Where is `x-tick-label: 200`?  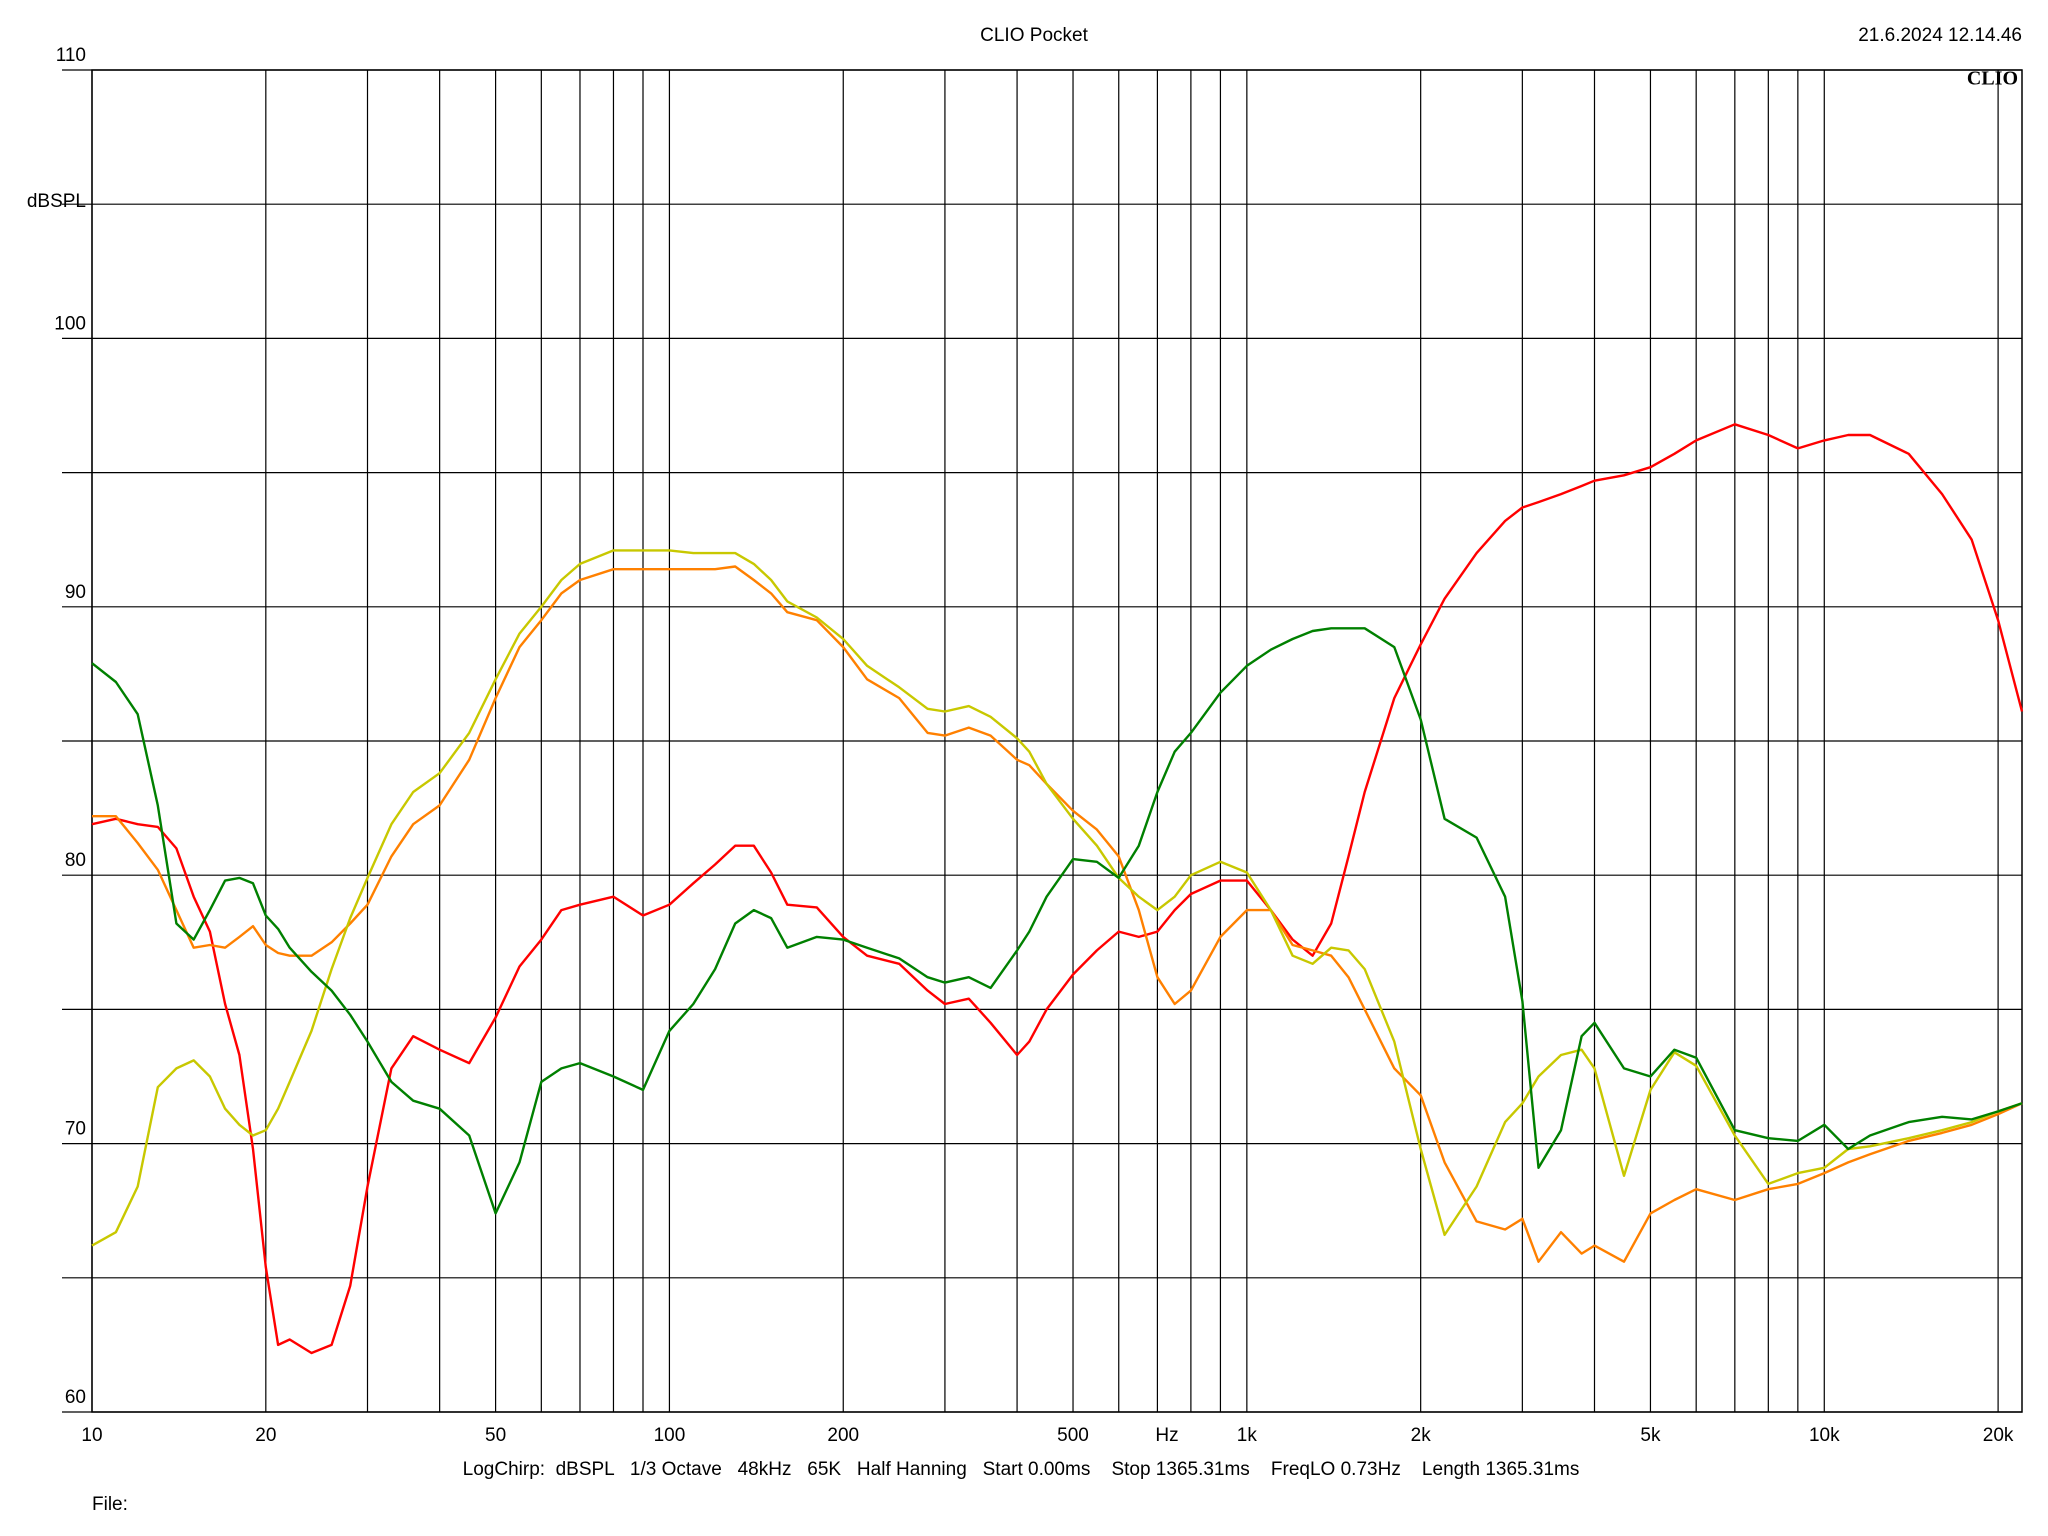 x-tick-label: 200 is located at coordinates (843, 1435).